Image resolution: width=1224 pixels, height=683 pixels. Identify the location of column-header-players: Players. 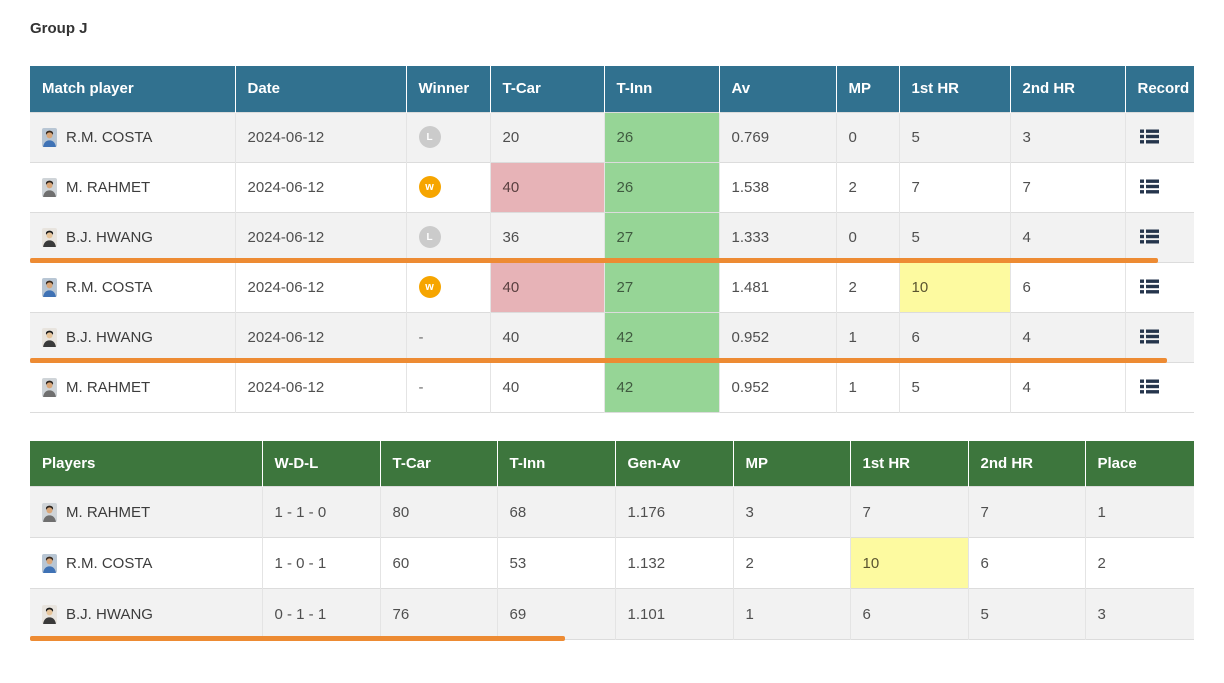
(146, 463).